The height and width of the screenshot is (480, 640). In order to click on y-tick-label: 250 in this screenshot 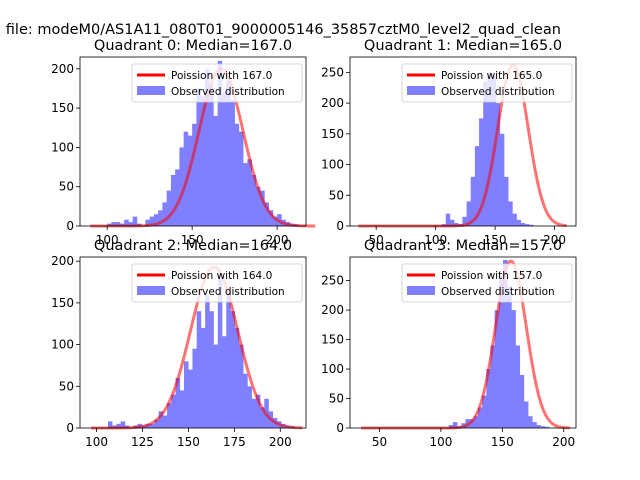, I will do `click(332, 72)`.